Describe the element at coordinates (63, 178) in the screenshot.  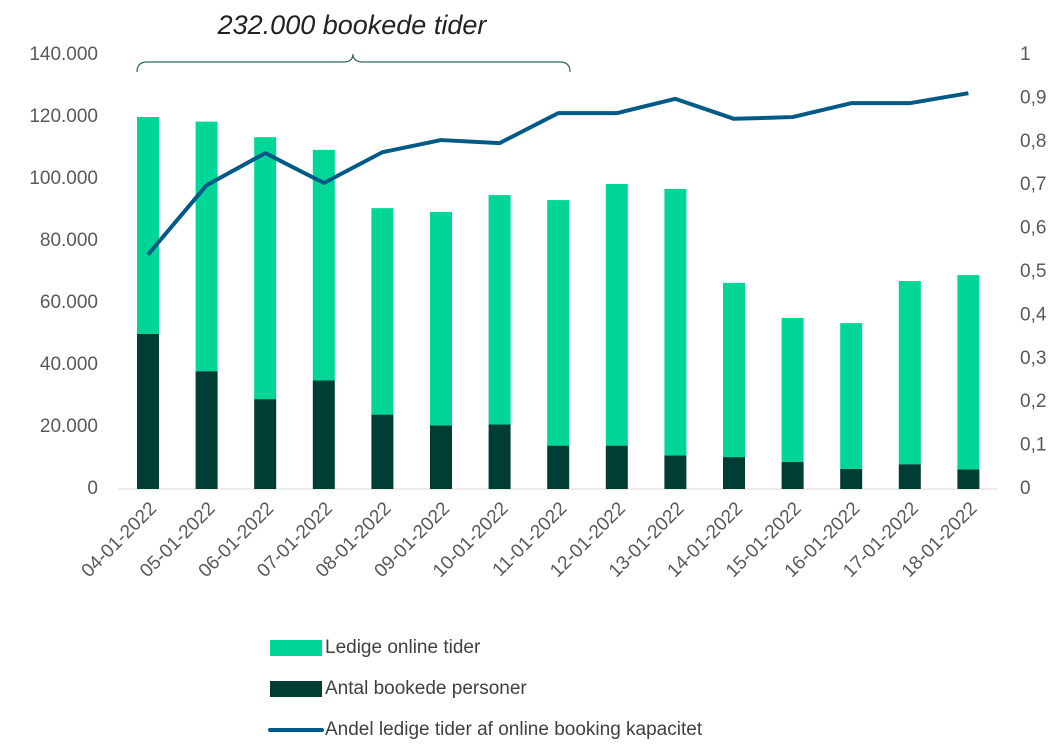
I see `y-tick-label: 100.000` at that location.